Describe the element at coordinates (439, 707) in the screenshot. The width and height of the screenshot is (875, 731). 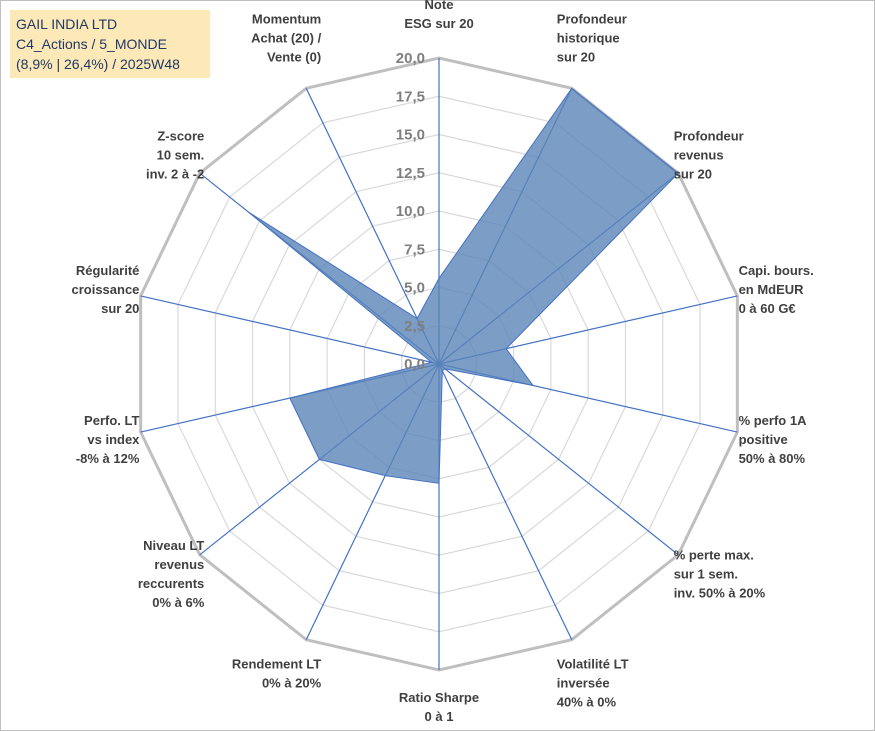
I see `axis-label: Ratio Sharpe 0 à 1` at that location.